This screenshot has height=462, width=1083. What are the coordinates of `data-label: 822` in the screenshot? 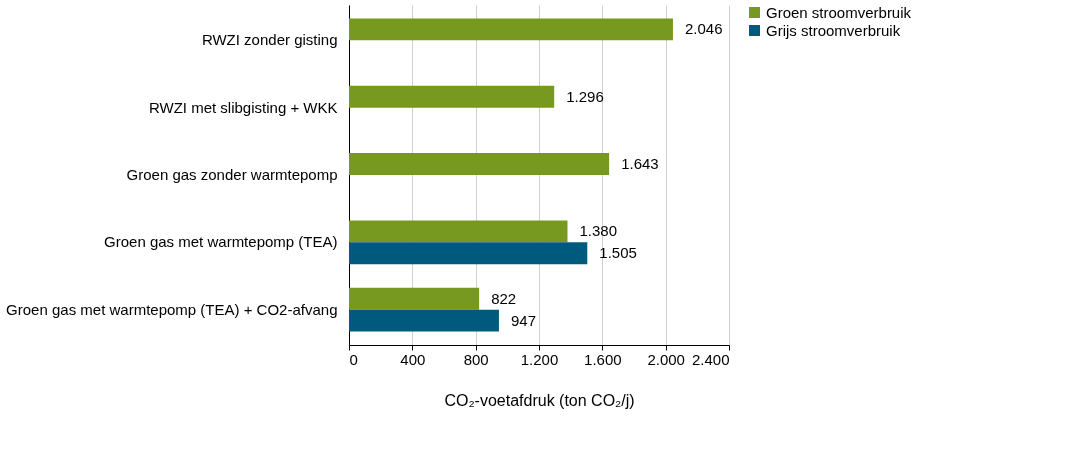 It's located at (504, 298).